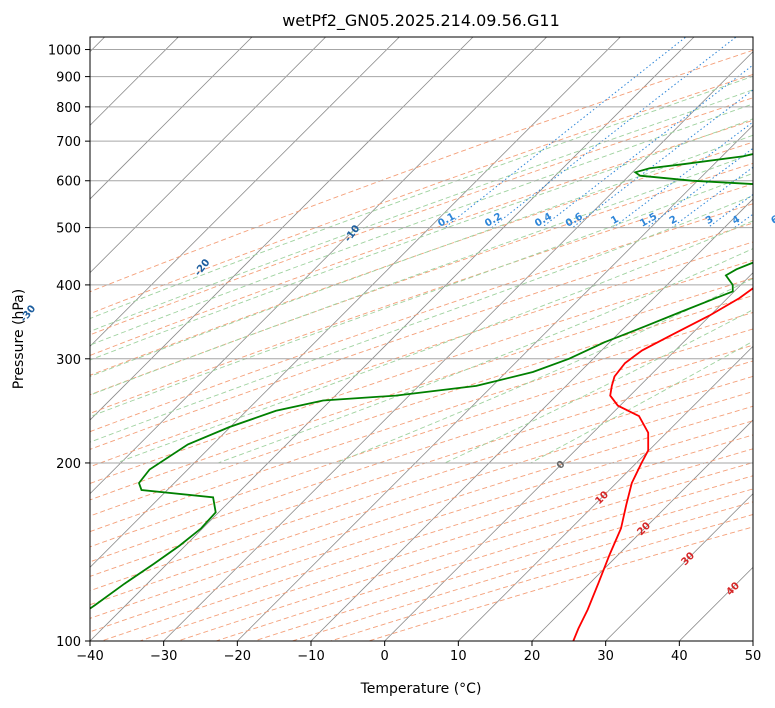 This screenshot has height=708, width=775. I want to click on y-tick-label: 1000, so click(64, 51).